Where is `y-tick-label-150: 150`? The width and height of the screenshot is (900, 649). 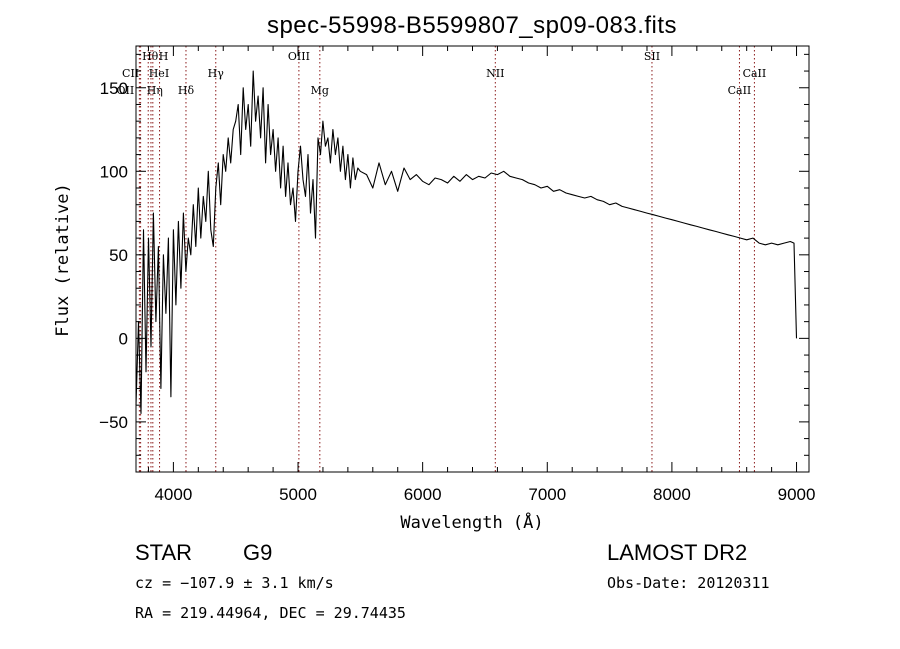
y-tick-label-150: 150 is located at coordinates (114, 88).